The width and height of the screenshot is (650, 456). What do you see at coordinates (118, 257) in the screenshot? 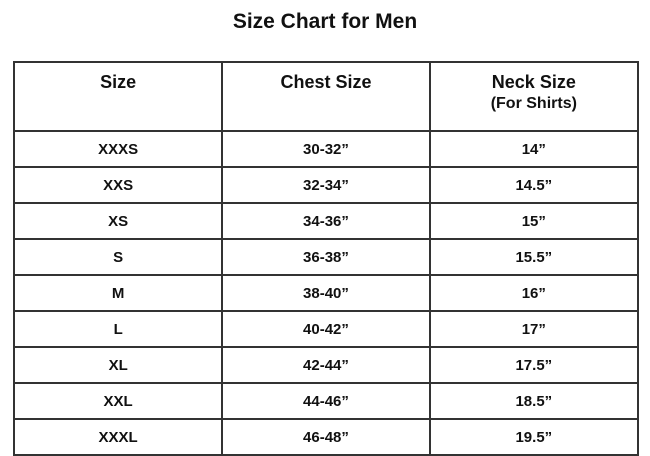
I see `cell-size: S` at bounding box center [118, 257].